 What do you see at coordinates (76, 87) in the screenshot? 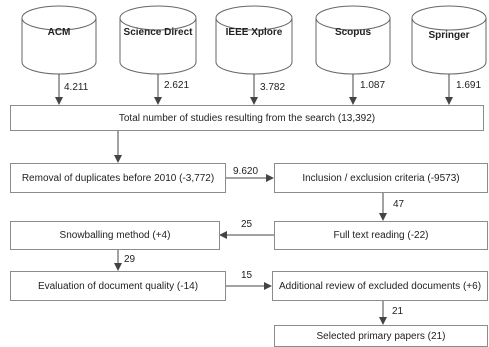
I see `source-count-acm: 4.211` at bounding box center [76, 87].